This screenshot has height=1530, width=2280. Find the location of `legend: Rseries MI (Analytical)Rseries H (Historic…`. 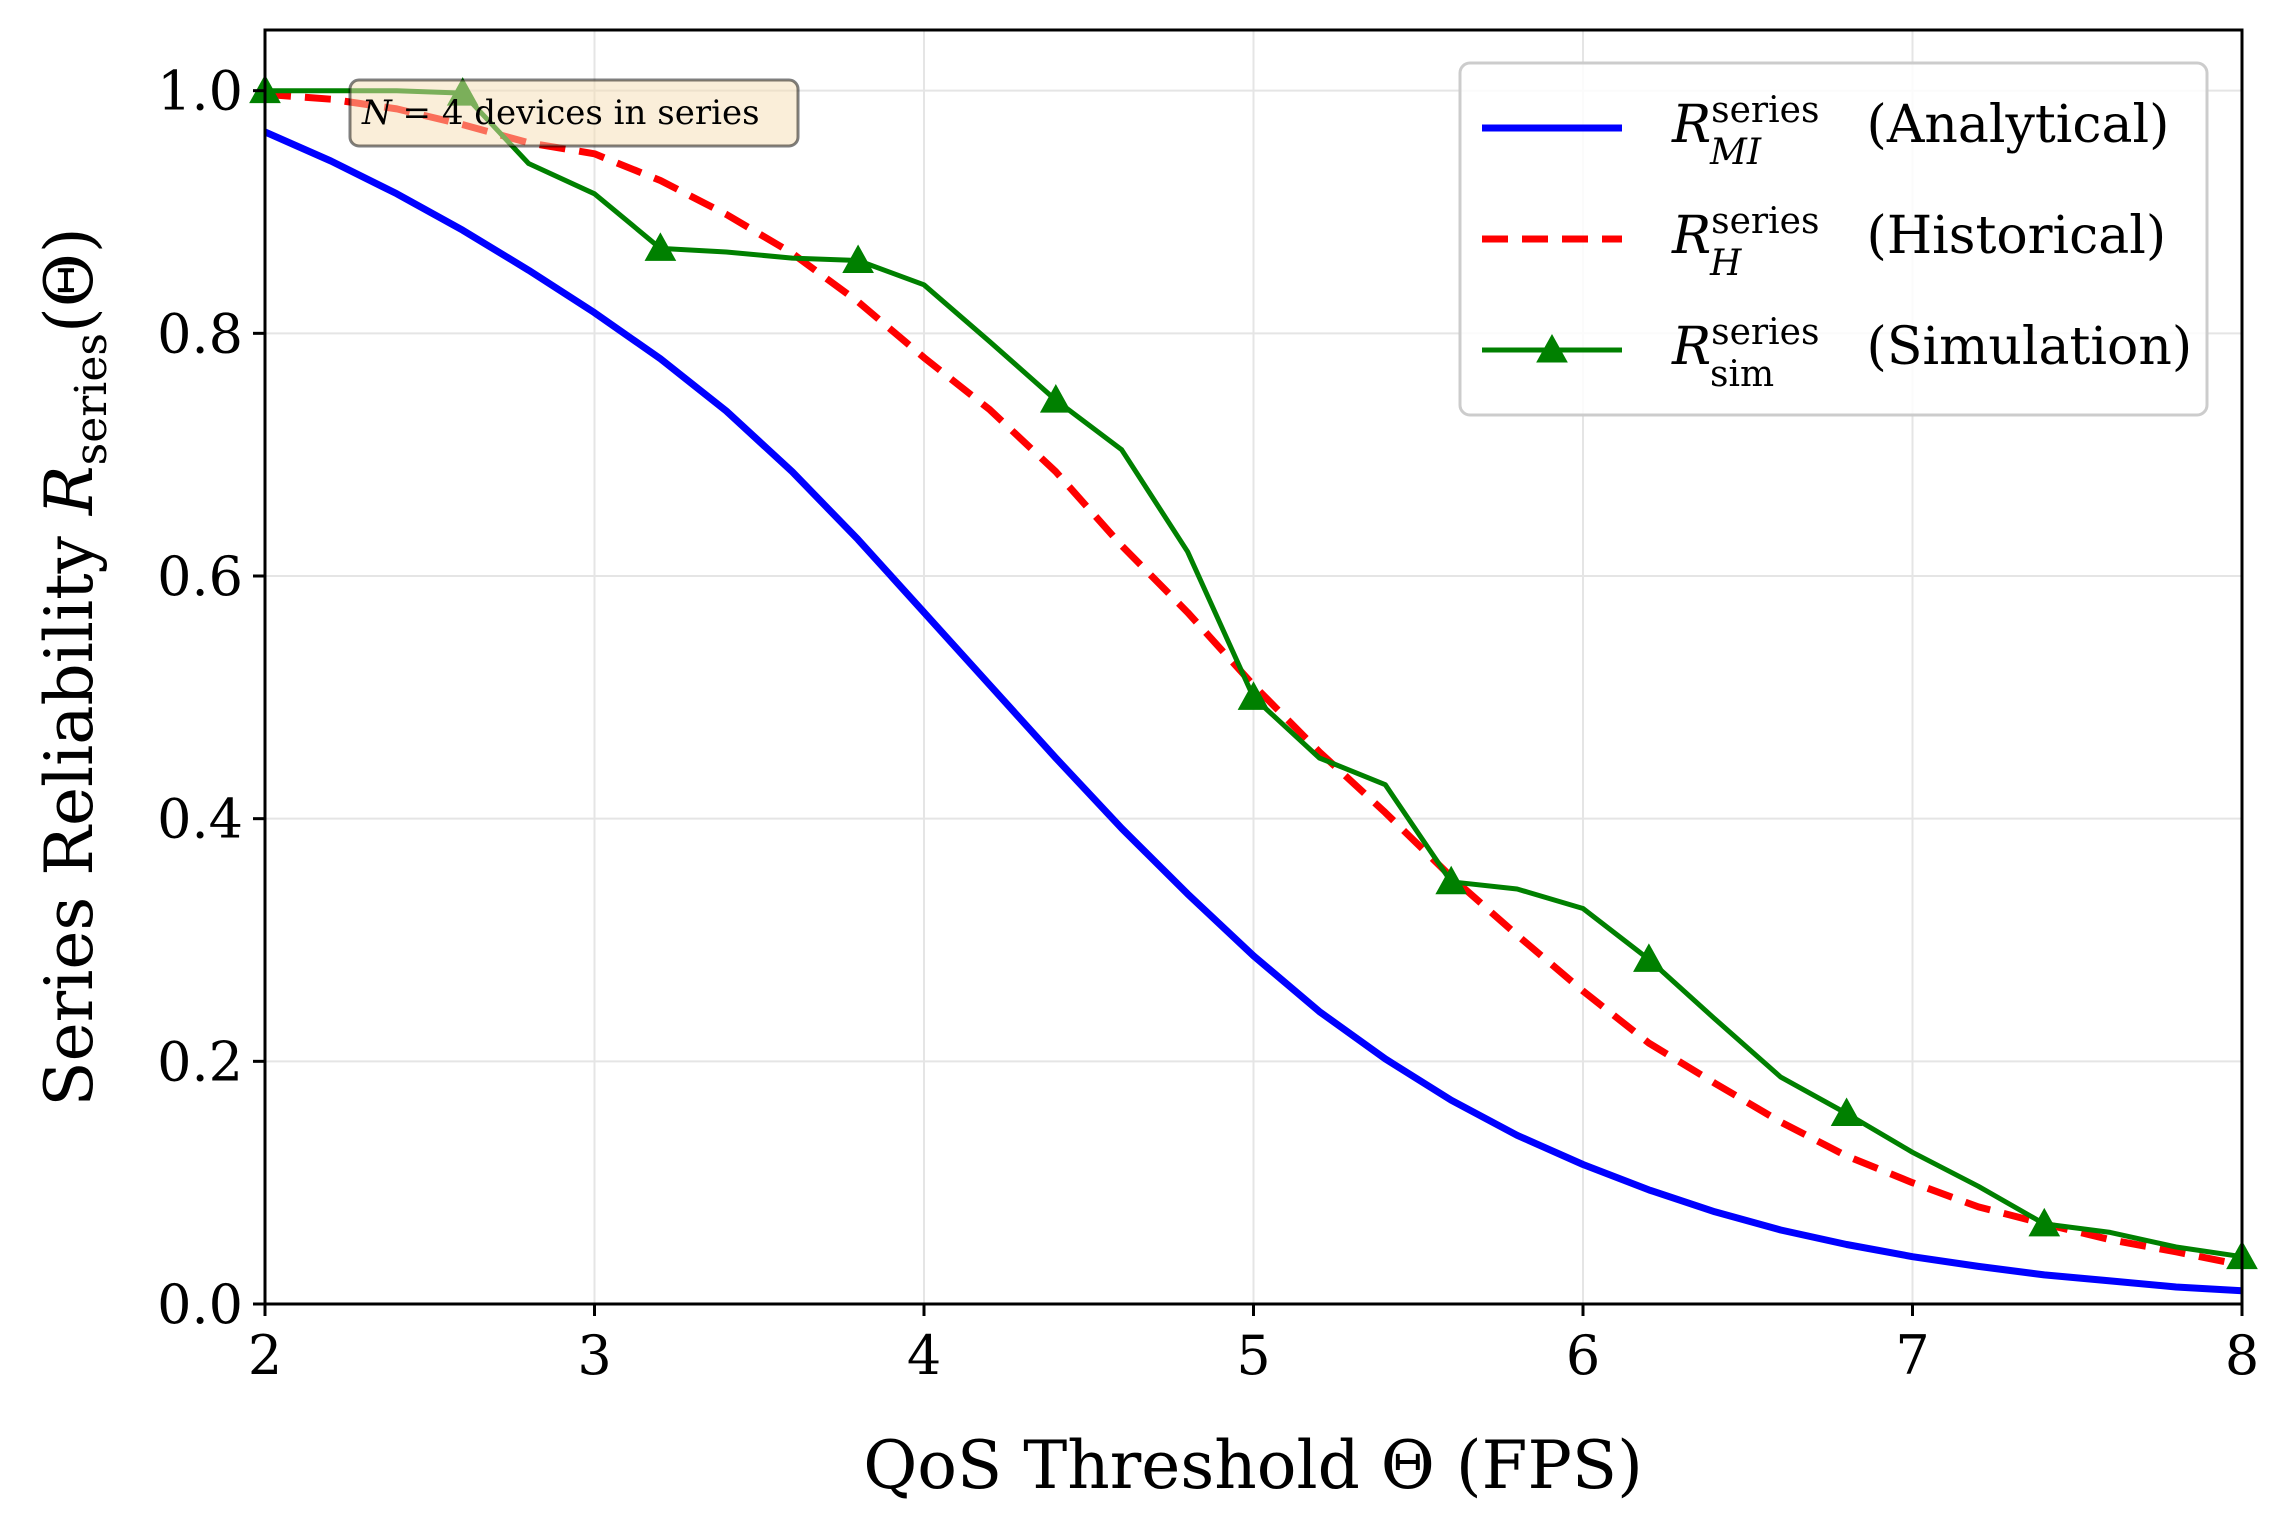

legend: Rseries MI (Analytical)Rseries H (Historic… is located at coordinates (1833, 239).